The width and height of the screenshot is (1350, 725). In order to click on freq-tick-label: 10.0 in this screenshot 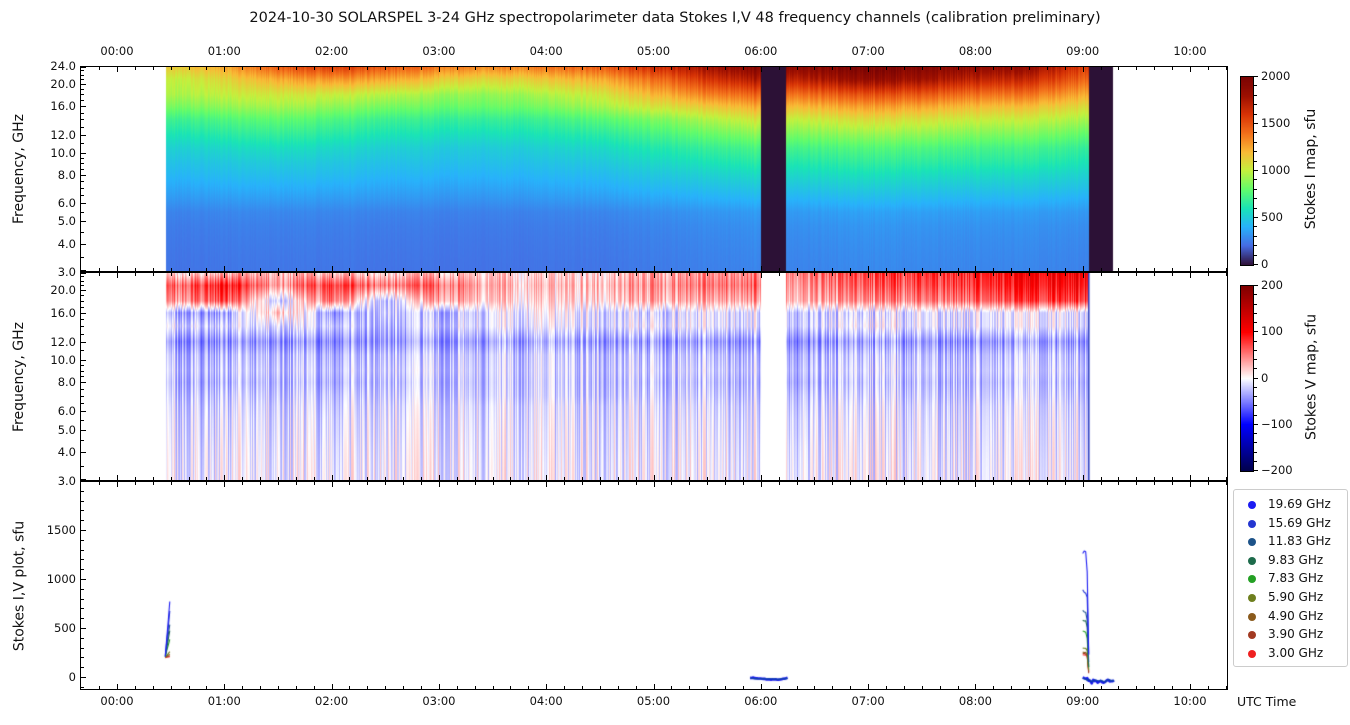, I will do `click(63, 153)`.